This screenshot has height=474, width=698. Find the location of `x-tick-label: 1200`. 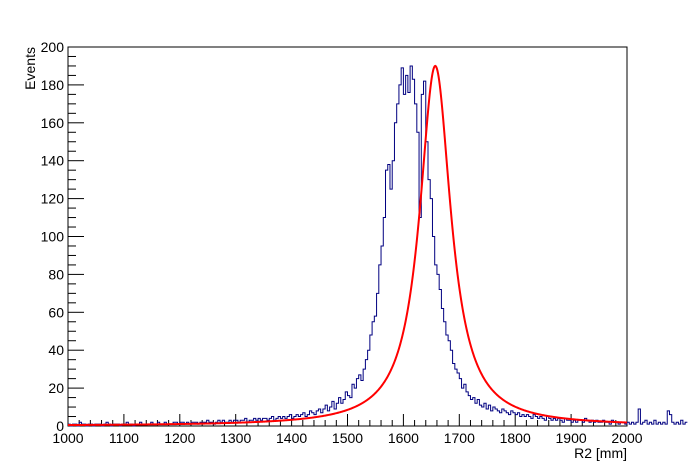

x-tick-label: 1200 is located at coordinates (179, 438).